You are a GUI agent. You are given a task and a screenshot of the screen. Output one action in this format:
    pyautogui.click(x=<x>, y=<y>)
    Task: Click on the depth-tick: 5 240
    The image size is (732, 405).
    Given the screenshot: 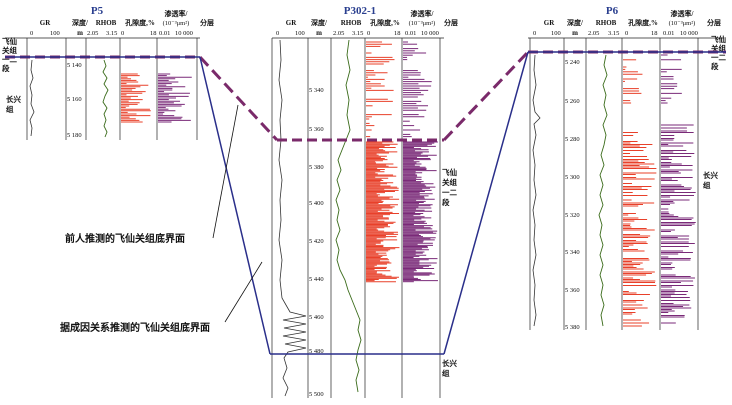 What is the action you would take?
    pyautogui.click(x=572, y=62)
    